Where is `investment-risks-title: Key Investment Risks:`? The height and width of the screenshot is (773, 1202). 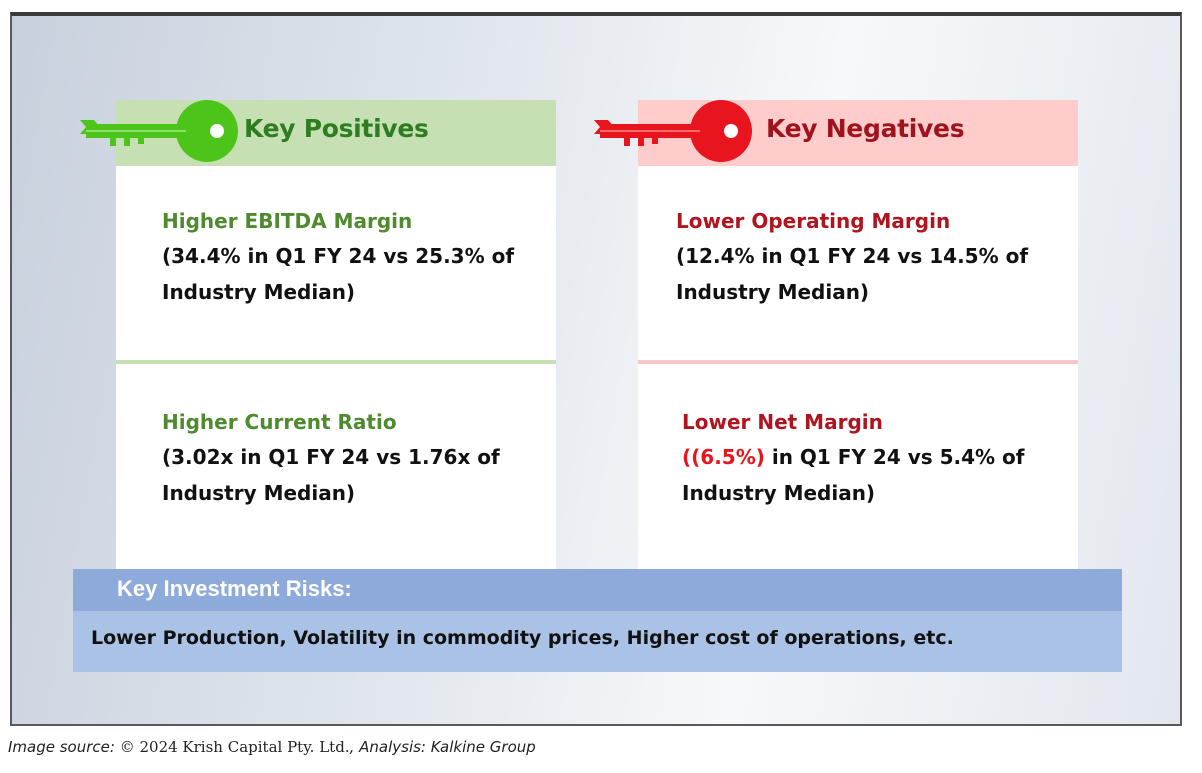 investment-risks-title: Key Investment Risks: is located at coordinates (234, 588).